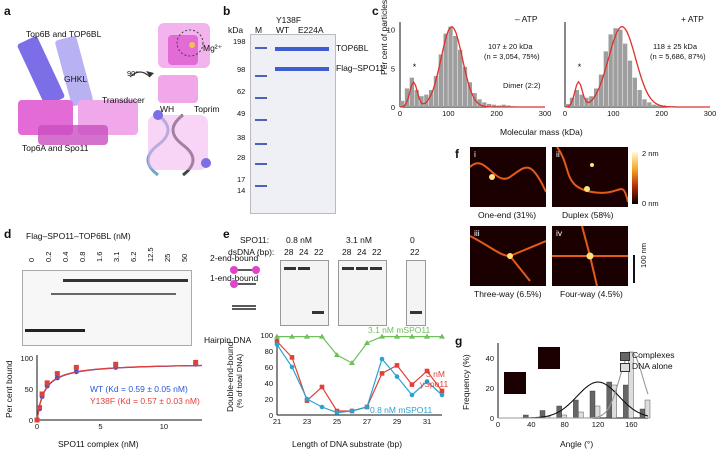 The width and height of the screenshot is (723, 454). Describe the element at coordinates (269, 399) in the screenshot. I see `e-y-tick: 20` at that location.